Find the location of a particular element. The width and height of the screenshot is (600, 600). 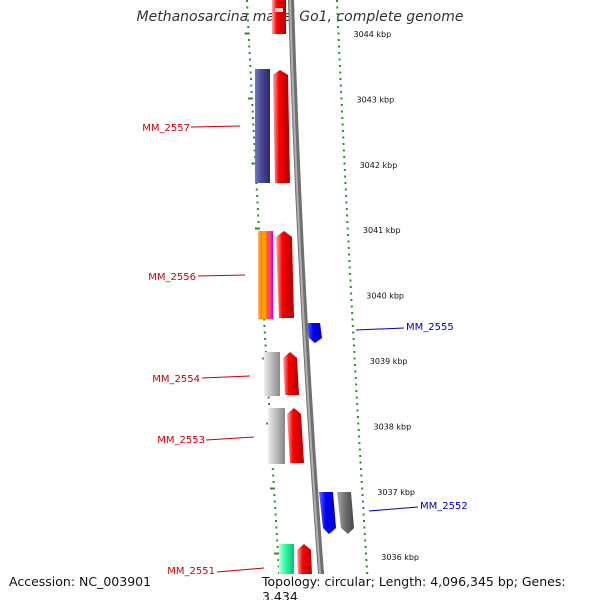

scale-label-3038: 3038 kbp is located at coordinates (393, 426).